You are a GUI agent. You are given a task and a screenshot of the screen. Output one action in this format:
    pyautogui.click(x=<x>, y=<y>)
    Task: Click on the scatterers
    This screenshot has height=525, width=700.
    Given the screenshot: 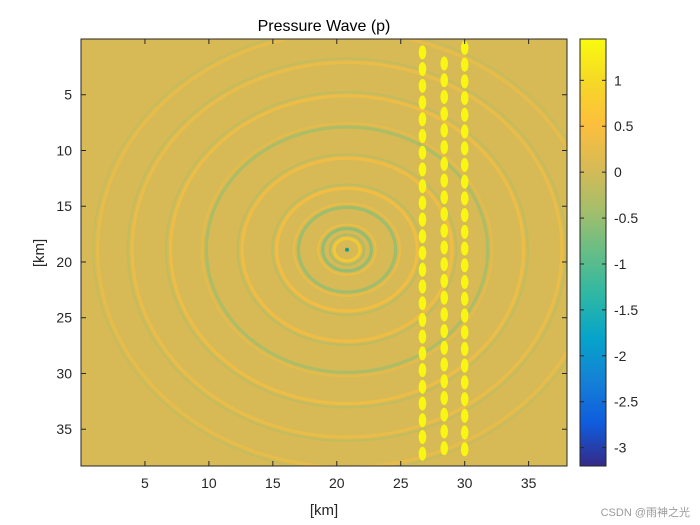 What is the action you would take?
    pyautogui.click(x=443, y=250)
    